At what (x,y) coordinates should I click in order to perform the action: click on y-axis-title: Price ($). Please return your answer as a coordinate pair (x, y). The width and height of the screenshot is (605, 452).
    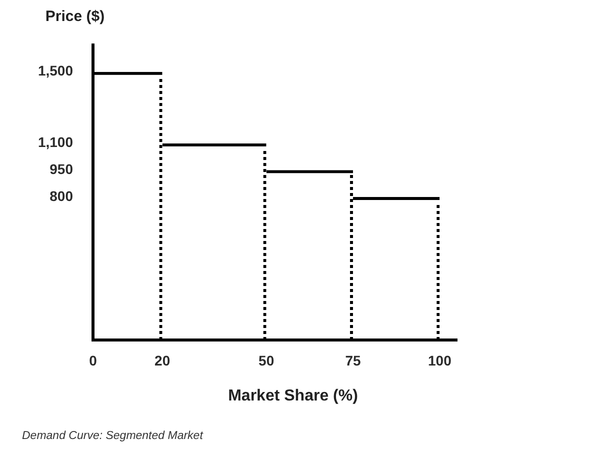
    Looking at the image, I should click on (75, 17).